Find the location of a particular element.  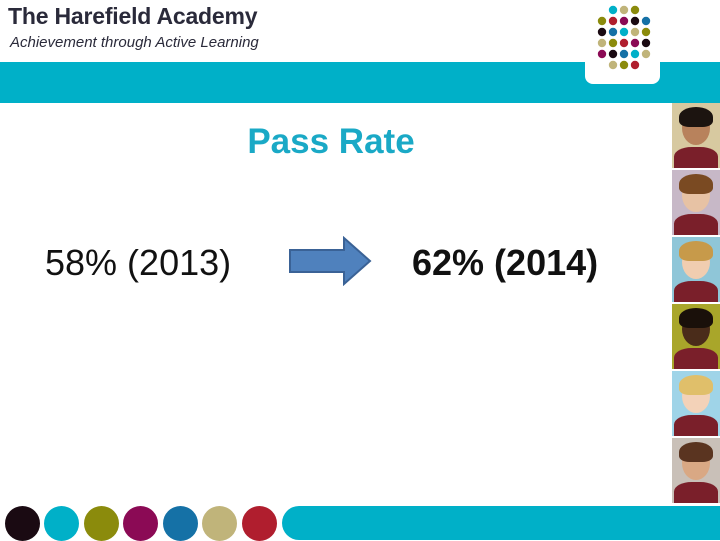

slide-title: Pass Rate is located at coordinates (331, 141).